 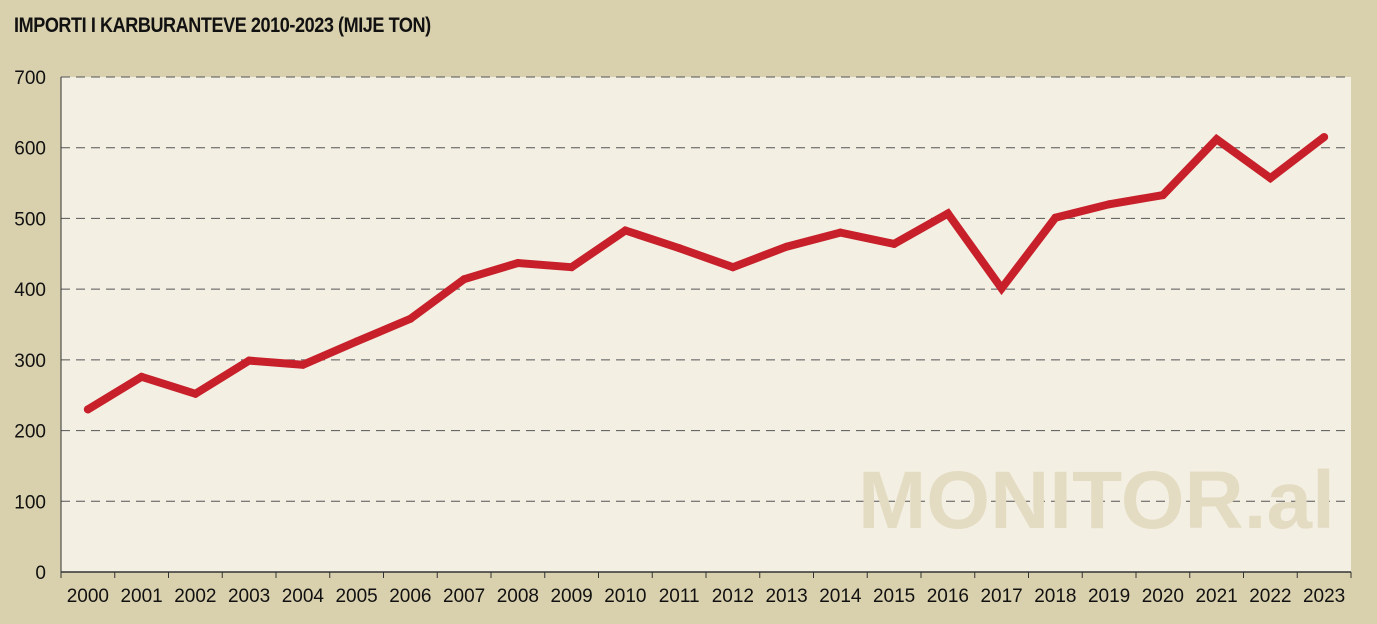 What do you see at coordinates (30, 432) in the screenshot?
I see `y-tick-label: 200` at bounding box center [30, 432].